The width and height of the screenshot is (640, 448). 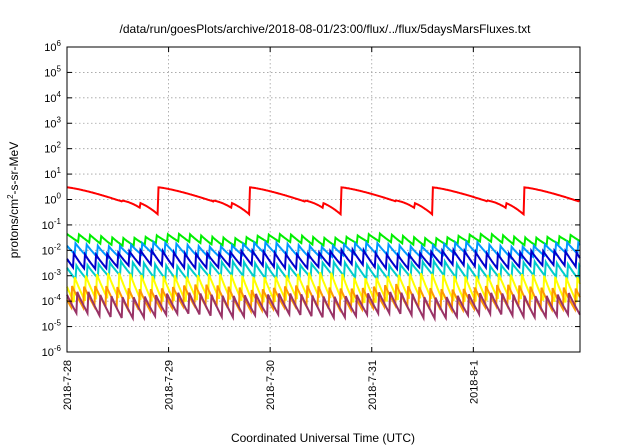 What do you see at coordinates (10, 196) in the screenshot?
I see `y-axis-label-superscript: 2` at bounding box center [10, 196].